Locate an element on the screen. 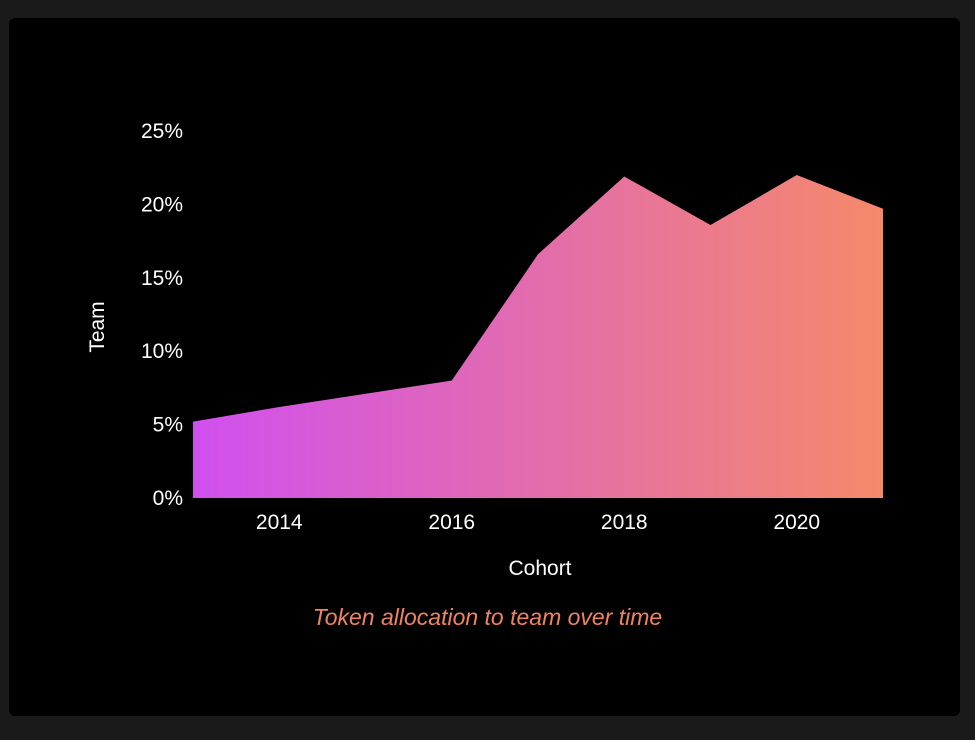 Image resolution: width=975 pixels, height=740 pixels. x-tick-label: 2018 is located at coordinates (624, 522).